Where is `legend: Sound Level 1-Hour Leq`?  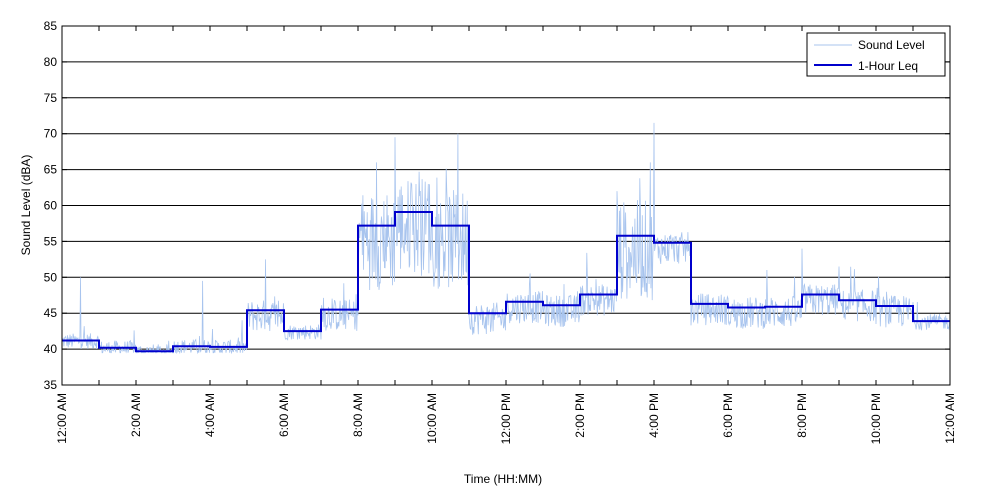 legend: Sound Level 1-Hour Leq is located at coordinates (876, 54).